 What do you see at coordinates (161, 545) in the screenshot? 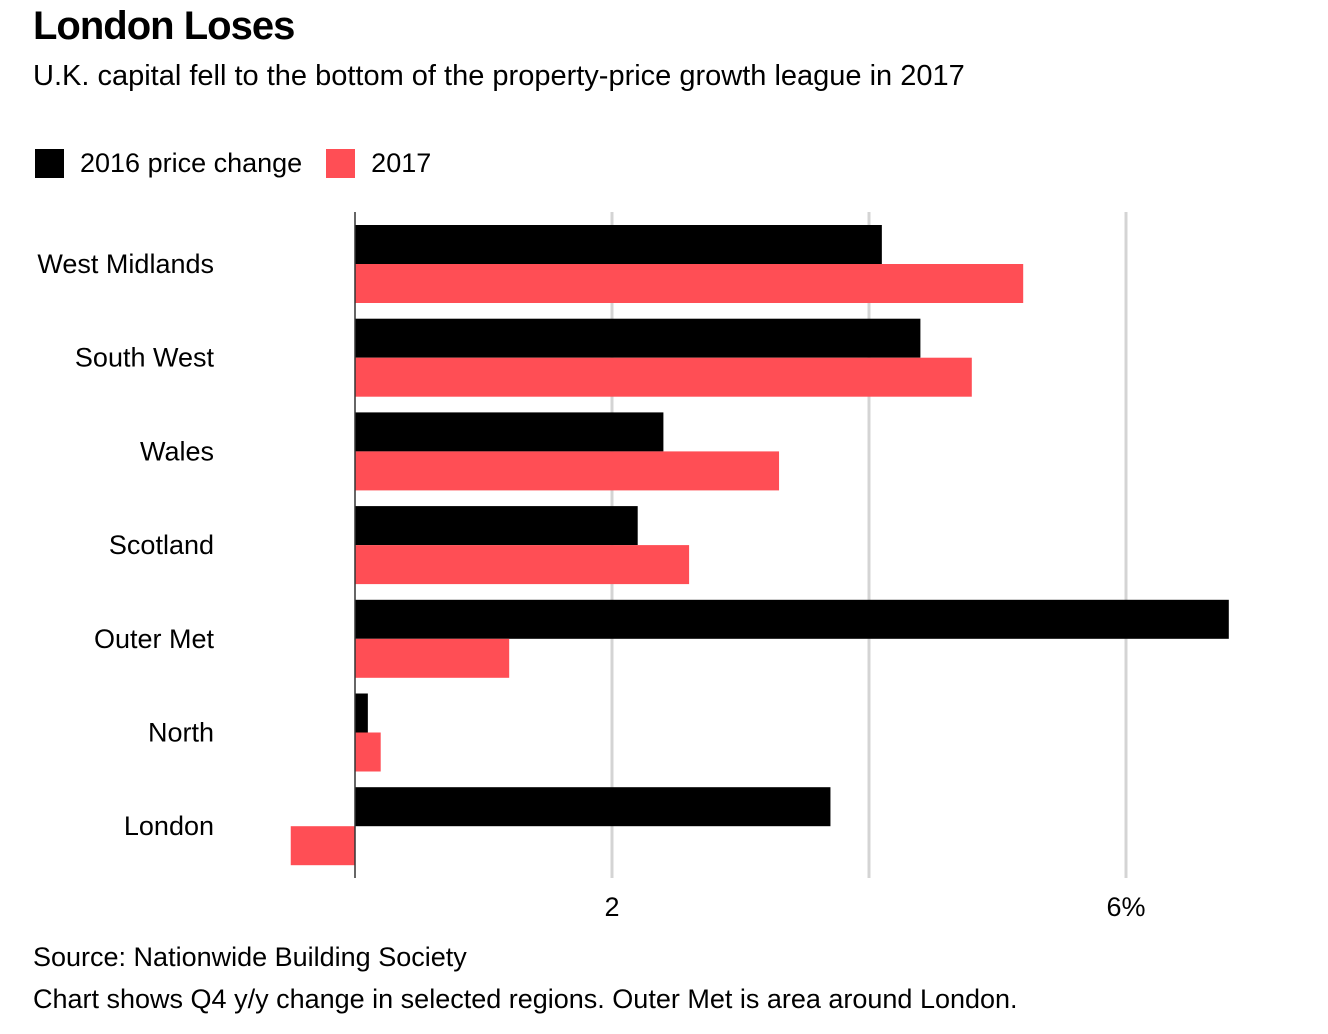
I see `category-label: Scotland` at bounding box center [161, 545].